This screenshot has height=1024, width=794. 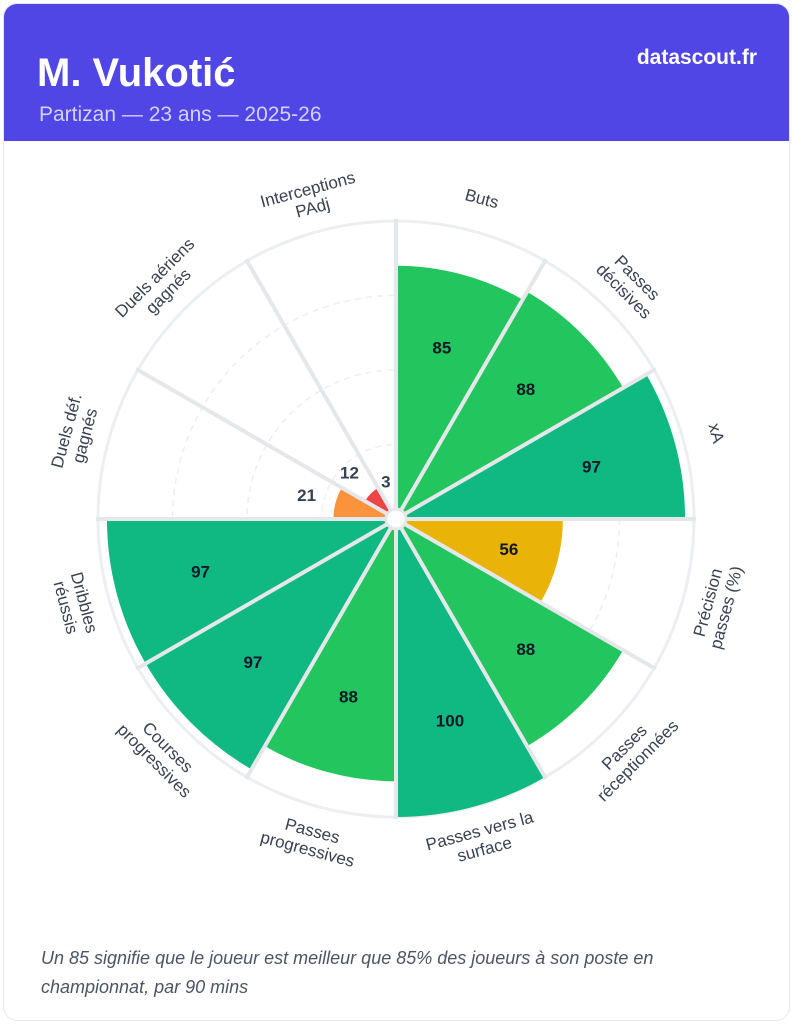 I want to click on category-label-line: Buts, so click(x=482, y=198).